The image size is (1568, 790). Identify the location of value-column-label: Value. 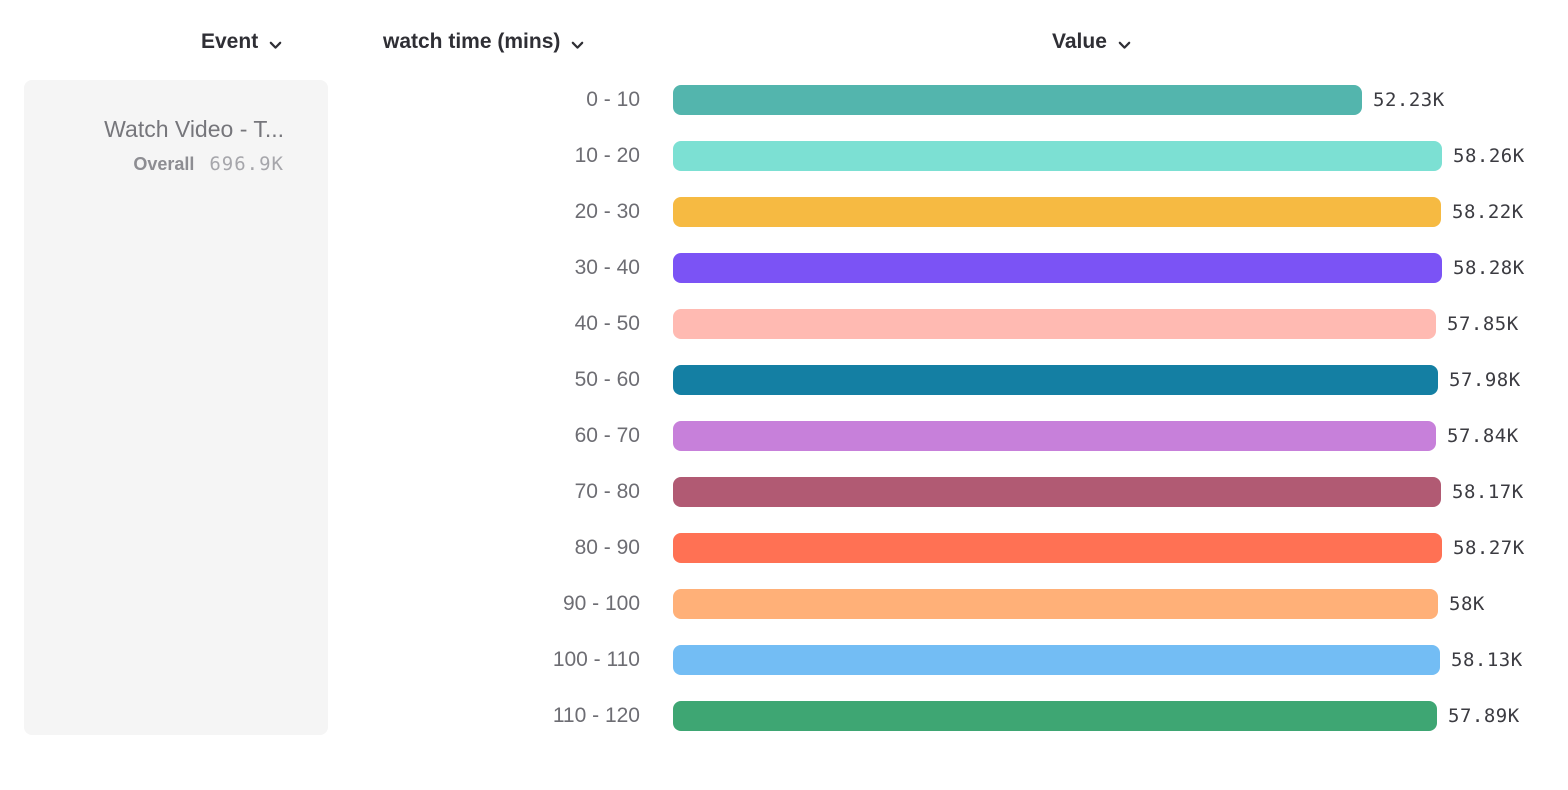
(1079, 41).